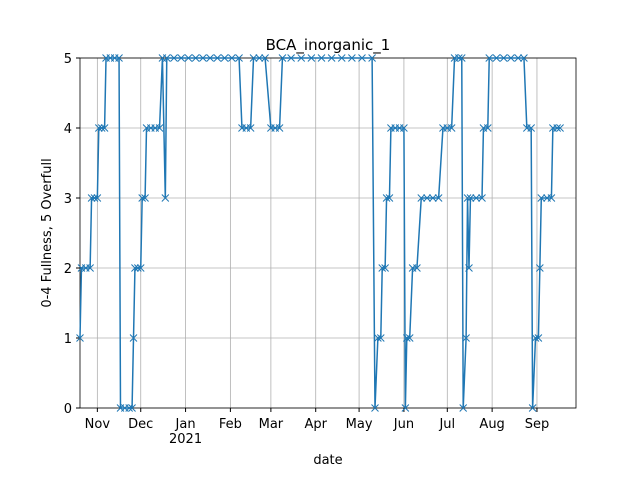 This screenshot has height=480, width=640. Describe the element at coordinates (359, 424) in the screenshot. I see `x-tick-label: May` at that location.